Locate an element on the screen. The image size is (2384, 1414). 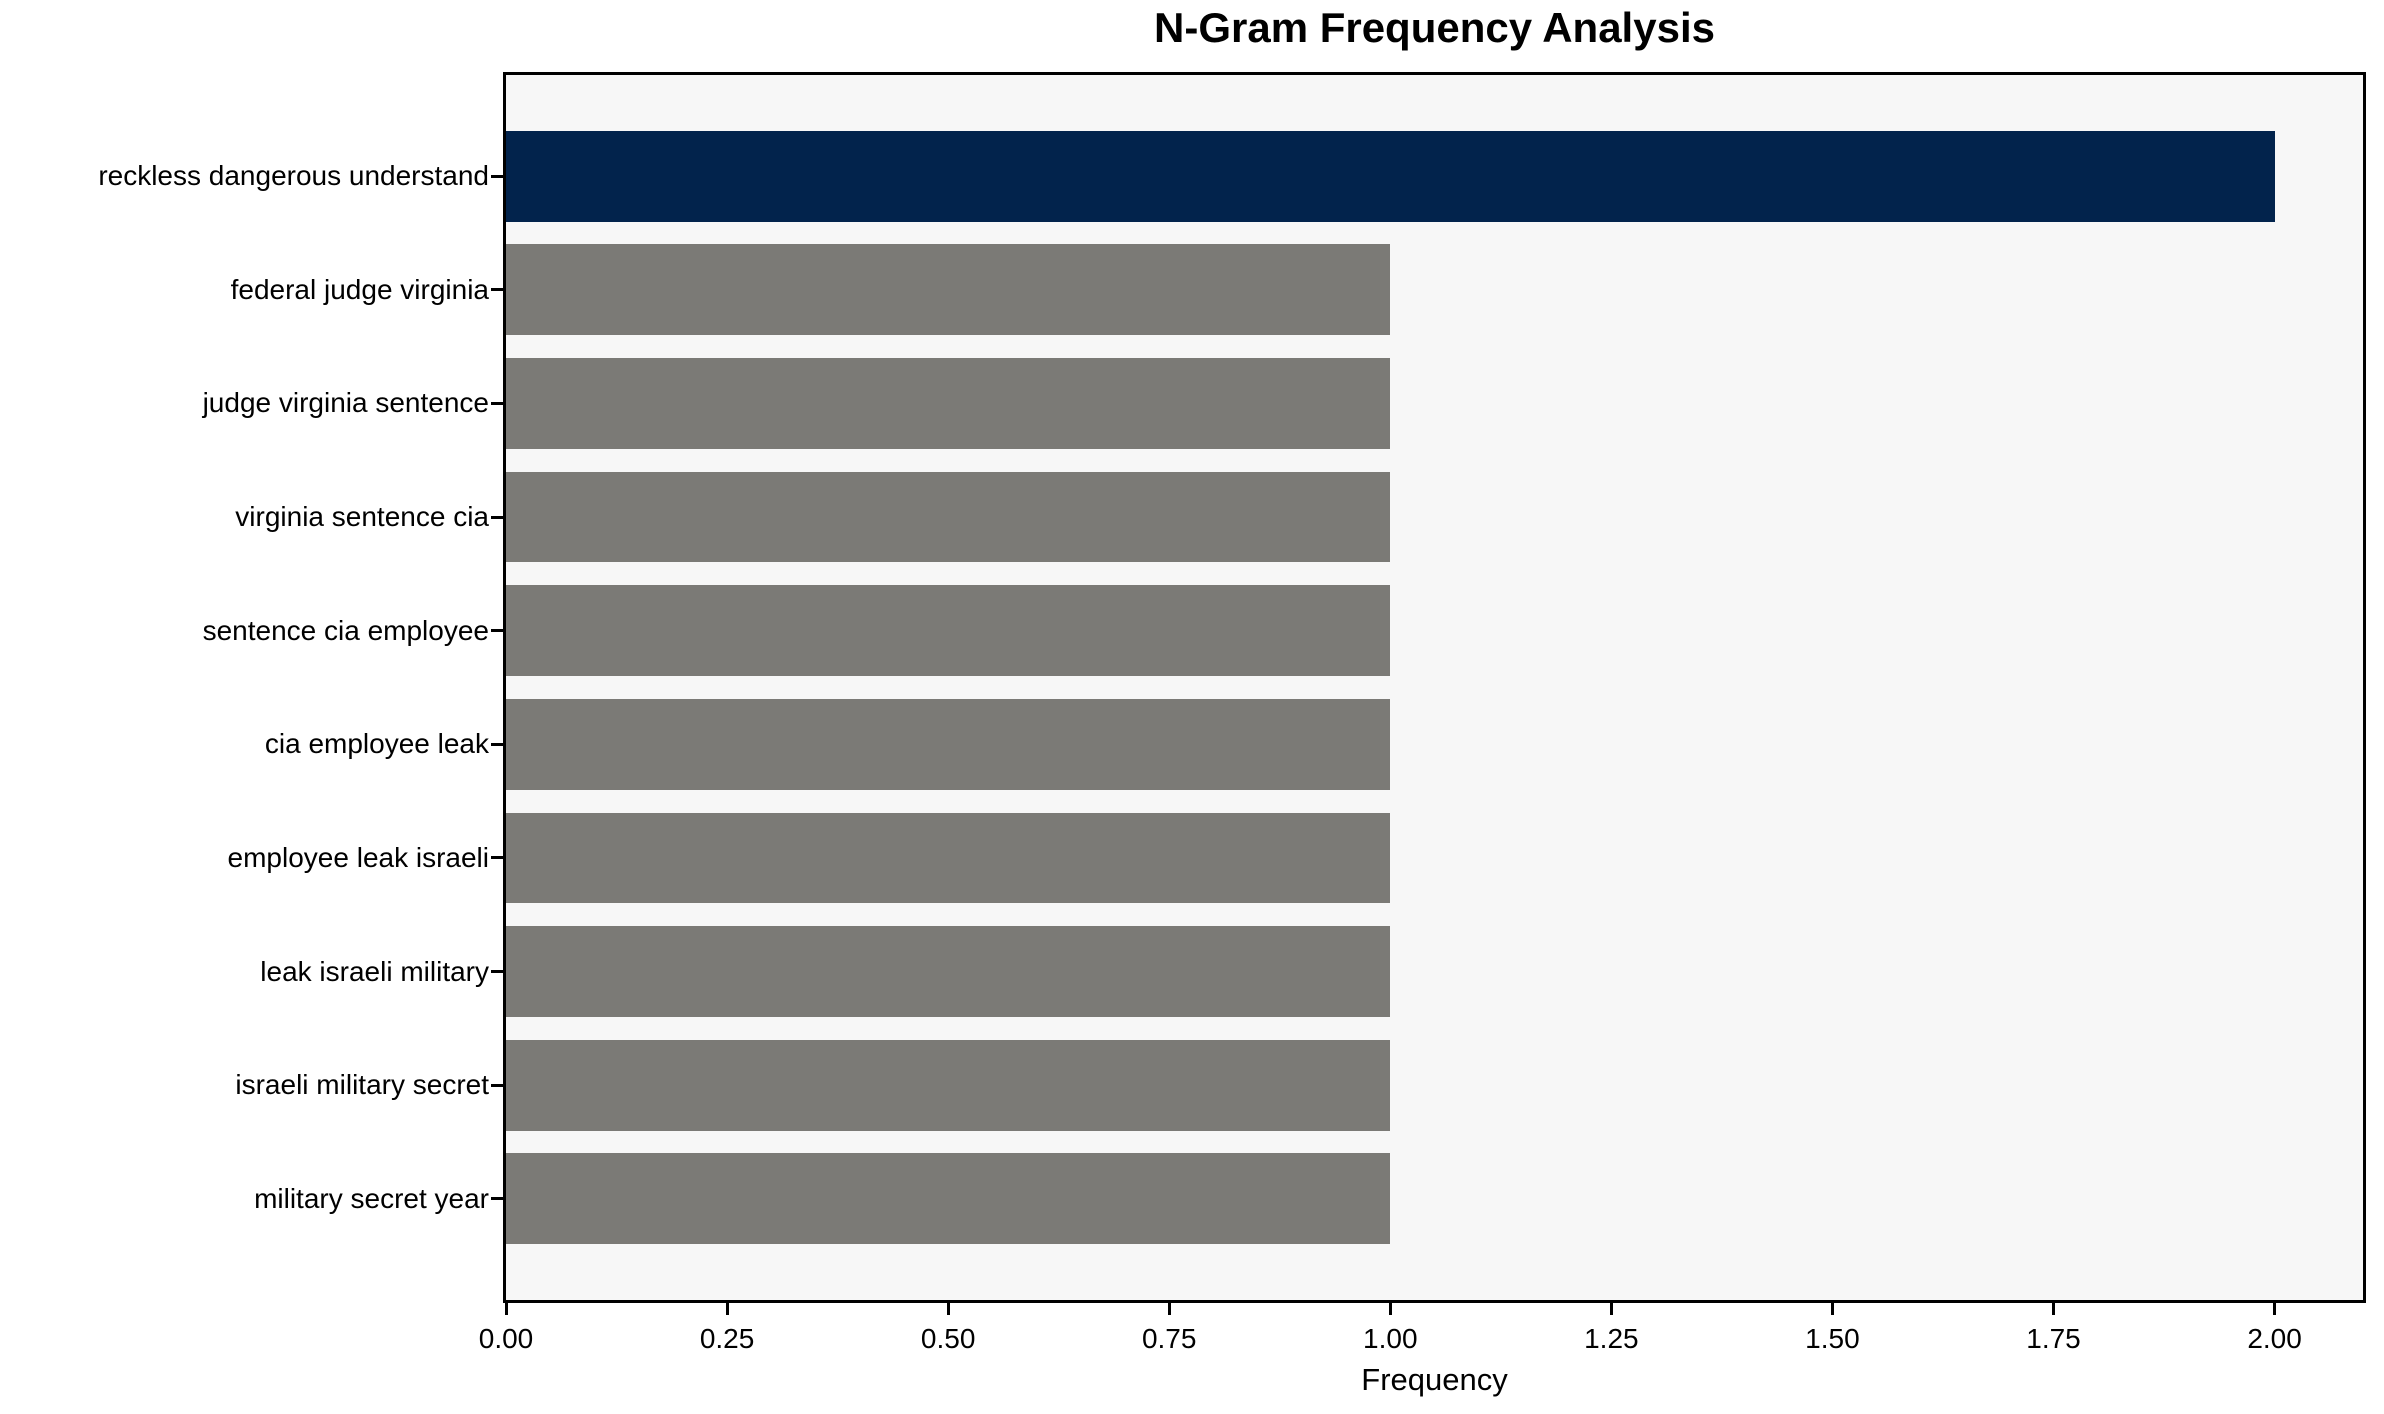
y-tick-label: virginia sentence cia is located at coordinates (362, 517).